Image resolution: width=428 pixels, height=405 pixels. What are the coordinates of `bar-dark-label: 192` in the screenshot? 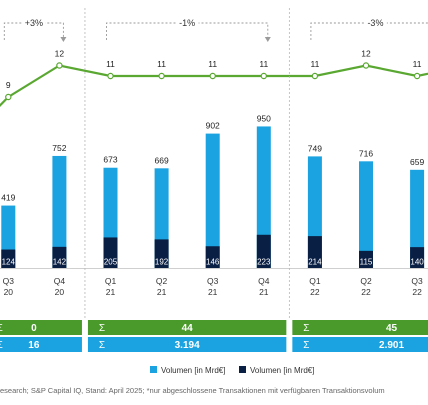 It's located at (162, 262).